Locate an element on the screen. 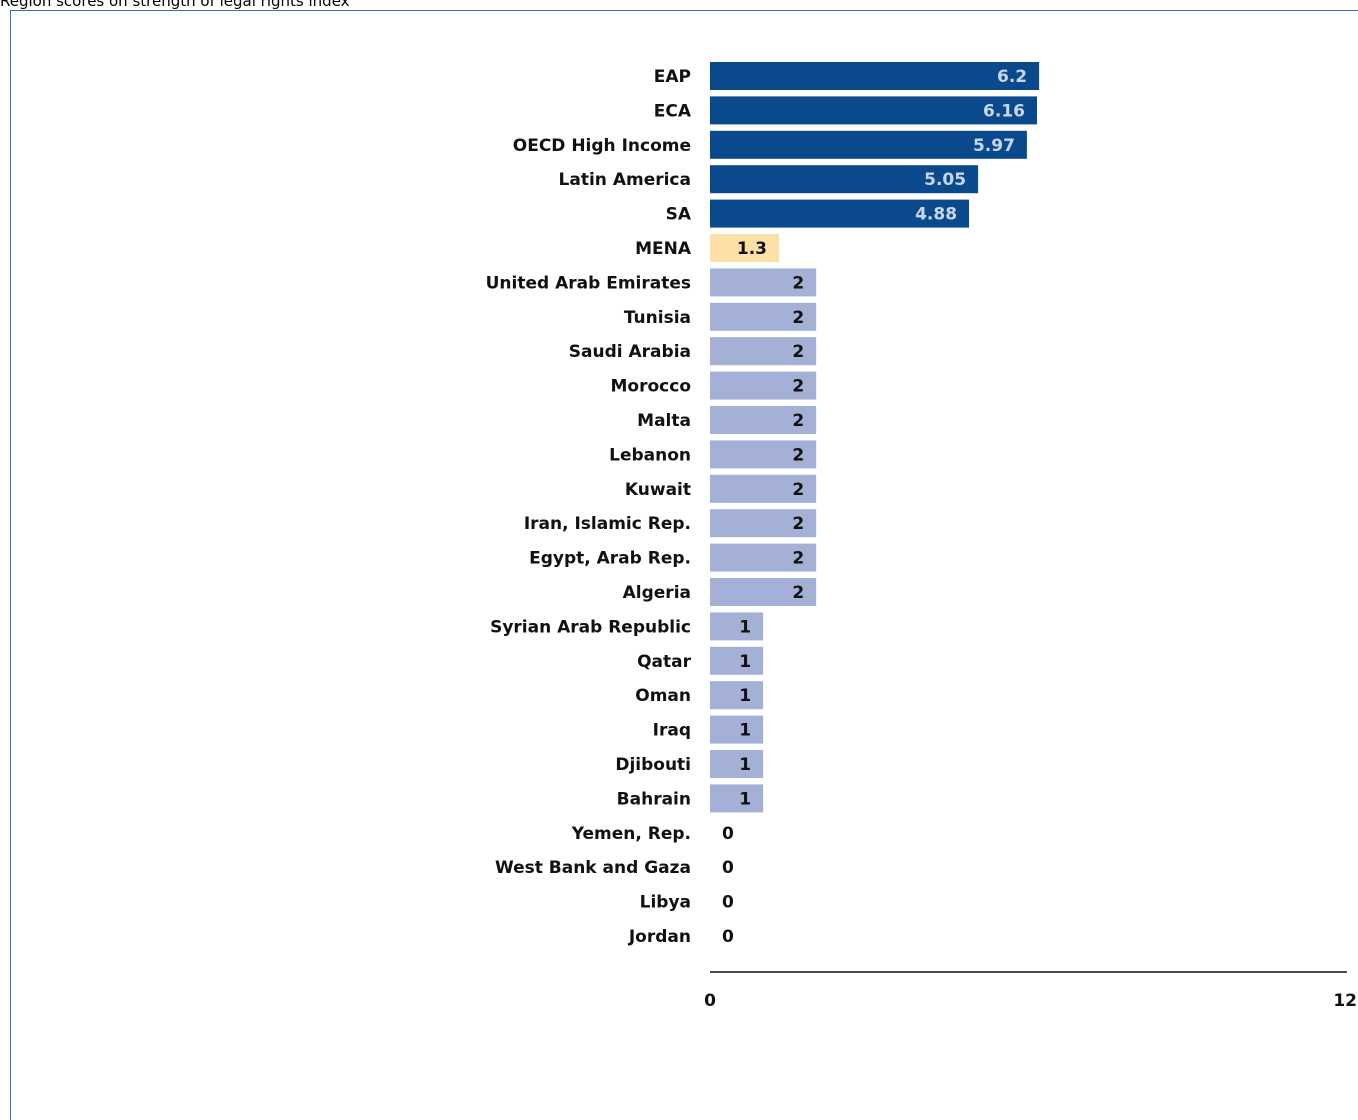  category-label: Qatar is located at coordinates (664, 662).